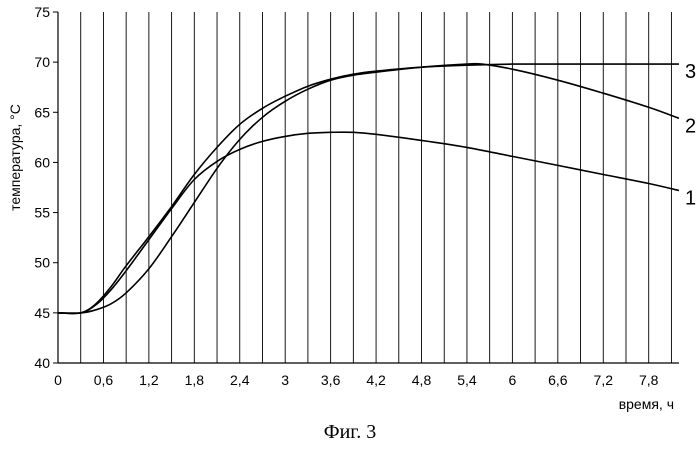  What do you see at coordinates (422, 380) in the screenshot?
I see `x-tick-label: 4,8` at bounding box center [422, 380].